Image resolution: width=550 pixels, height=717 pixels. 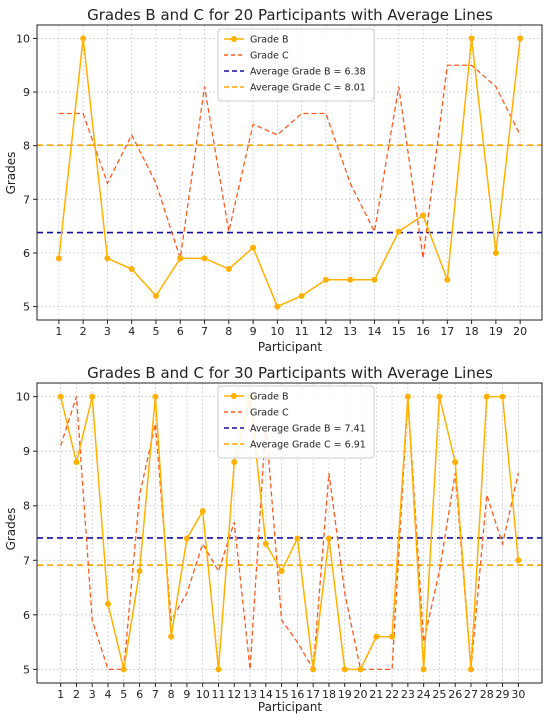 I want to click on chart-2-legend-label: Average Grade C = 6.91, so click(x=308, y=445).